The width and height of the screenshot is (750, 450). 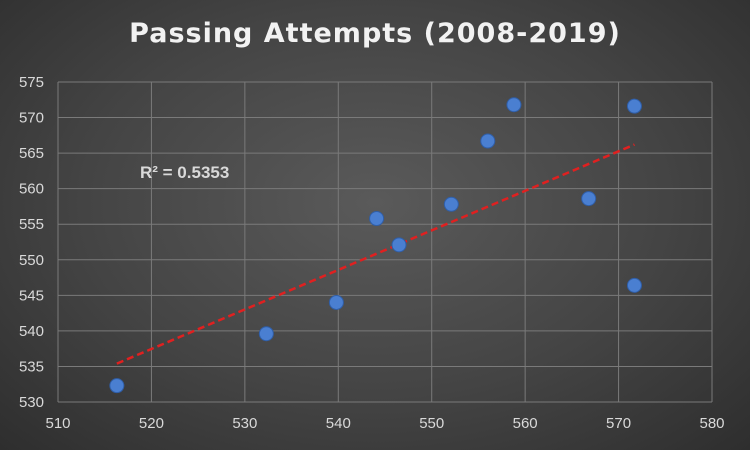 I want to click on x-tick-label: 550, so click(x=431, y=423).